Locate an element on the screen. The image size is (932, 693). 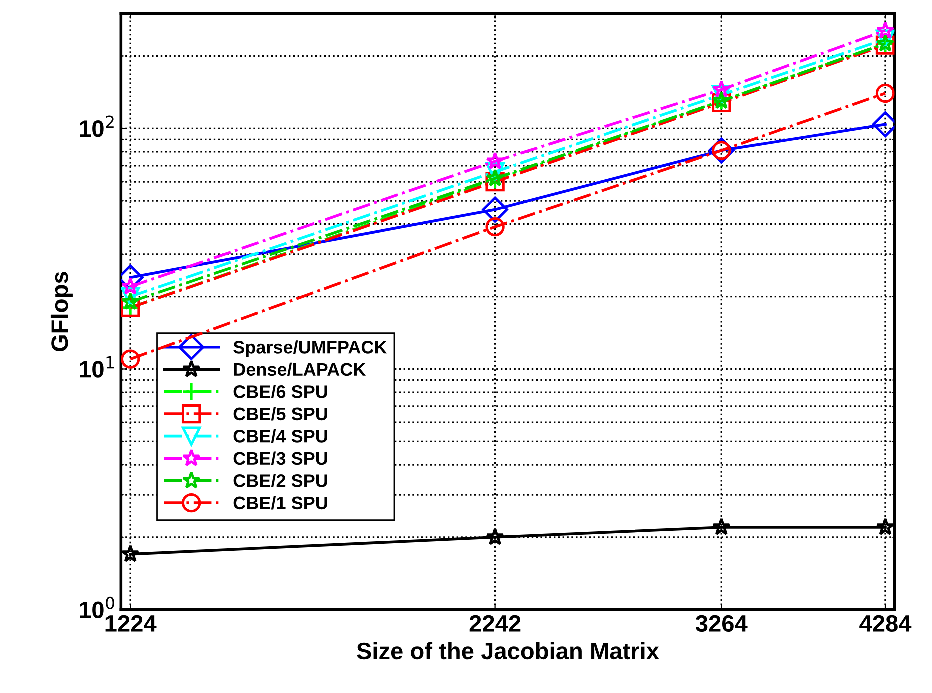
x-tick-label: 3264 is located at coordinates (722, 623).